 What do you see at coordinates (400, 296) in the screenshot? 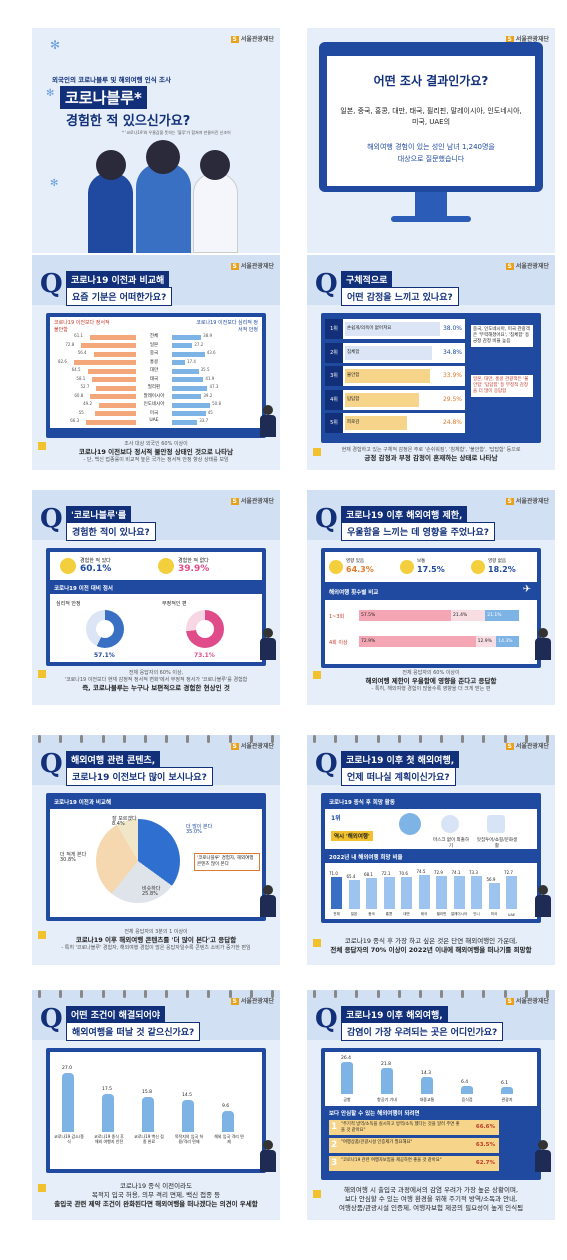
I see `question-line2: 어떤 감정을 느끼고 있나요?` at bounding box center [400, 296].